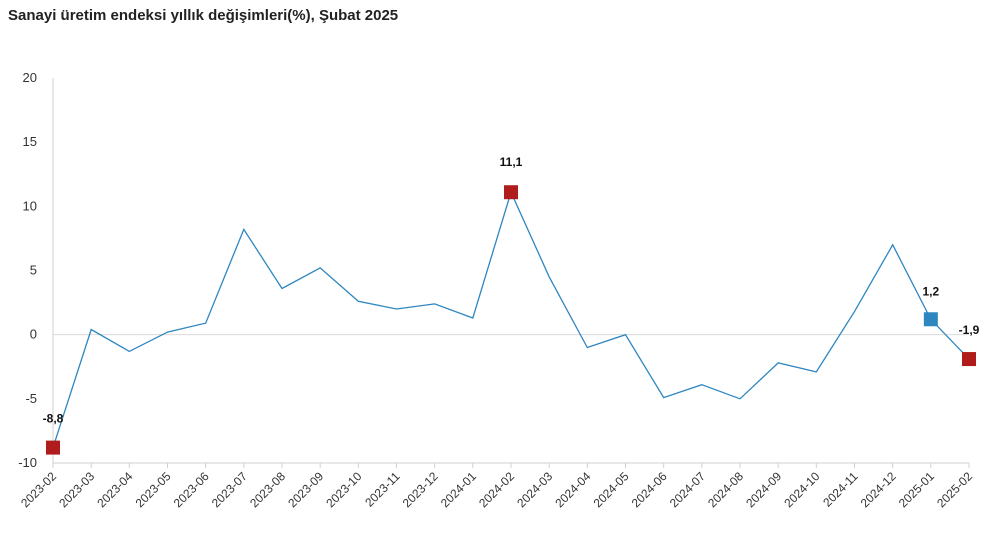 This screenshot has height=543, width=989. I want to click on y-tick-label: -10, so click(27, 462).